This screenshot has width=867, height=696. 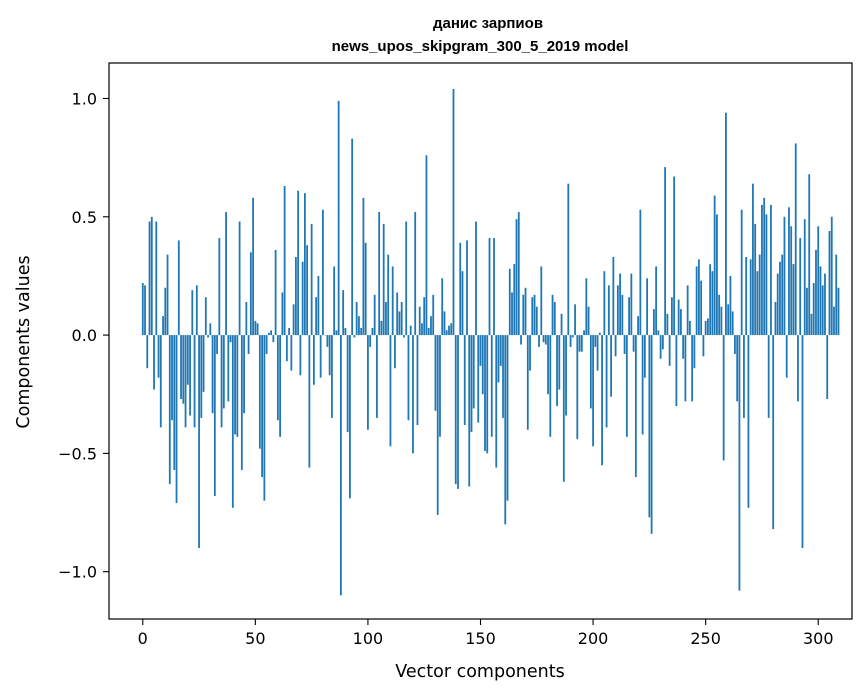 I want to click on y-axis-ticks: 1.0 0.5 0.0 −0.5 −1.0, so click(x=83, y=335).